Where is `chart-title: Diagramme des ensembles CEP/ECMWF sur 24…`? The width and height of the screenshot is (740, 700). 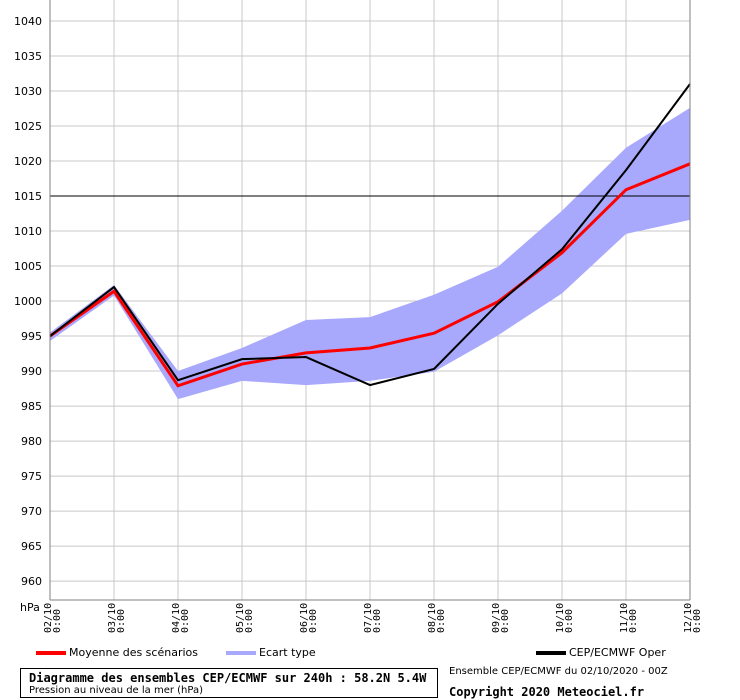
chart-title: Diagramme des ensembles CEP/ECMWF sur 24… is located at coordinates (228, 678).